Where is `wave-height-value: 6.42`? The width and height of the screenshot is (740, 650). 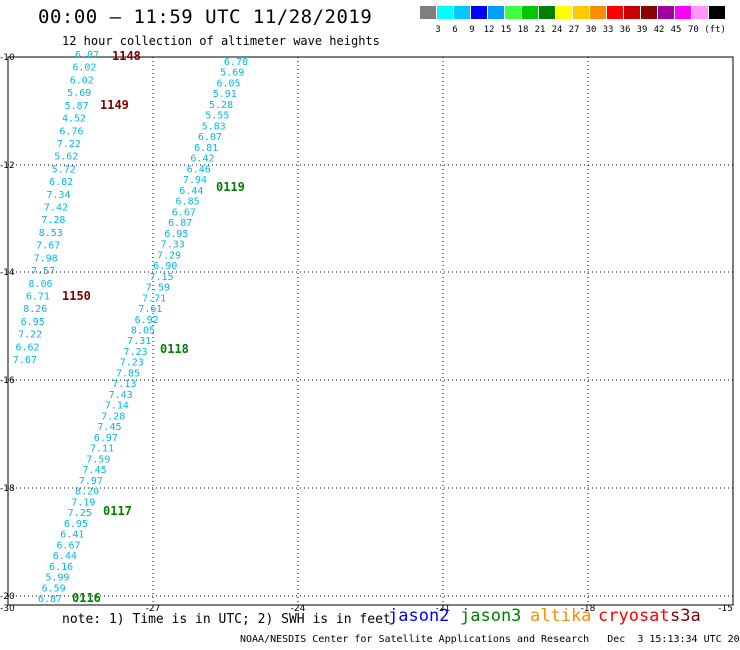
wave-height-value: 6.42 is located at coordinates (202, 159).